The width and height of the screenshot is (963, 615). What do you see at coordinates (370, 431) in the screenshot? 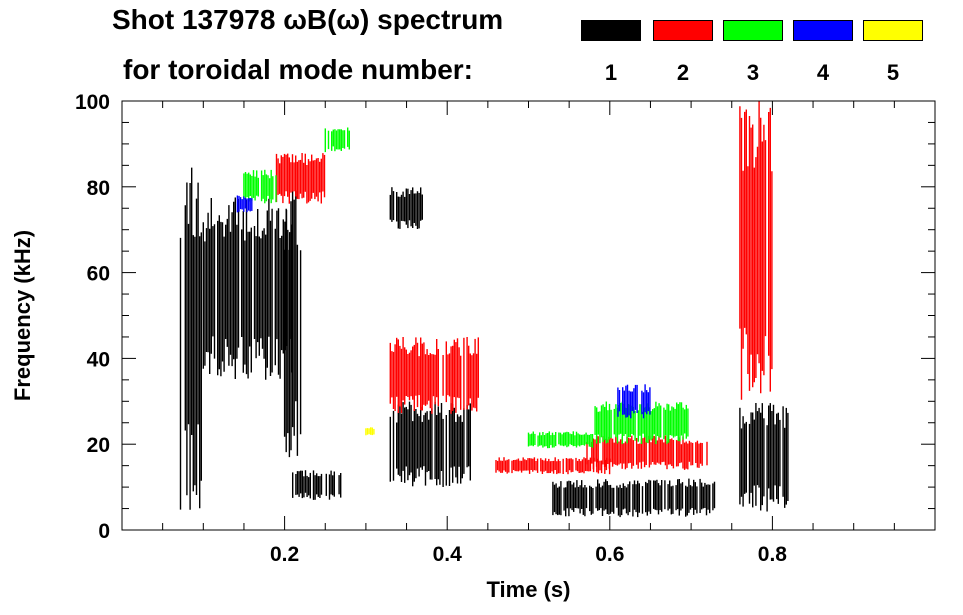
I see `mode-5-region` at bounding box center [370, 431].